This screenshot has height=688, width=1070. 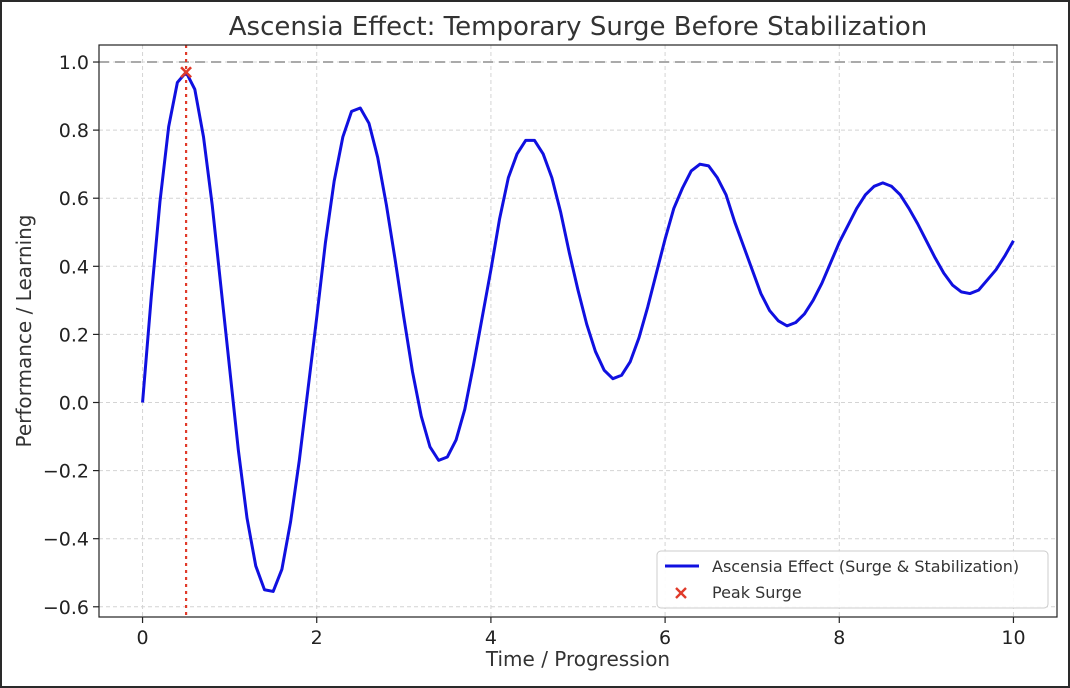 What do you see at coordinates (24, 330) in the screenshot?
I see `y-axis-label: Performance / Learning` at bounding box center [24, 330].